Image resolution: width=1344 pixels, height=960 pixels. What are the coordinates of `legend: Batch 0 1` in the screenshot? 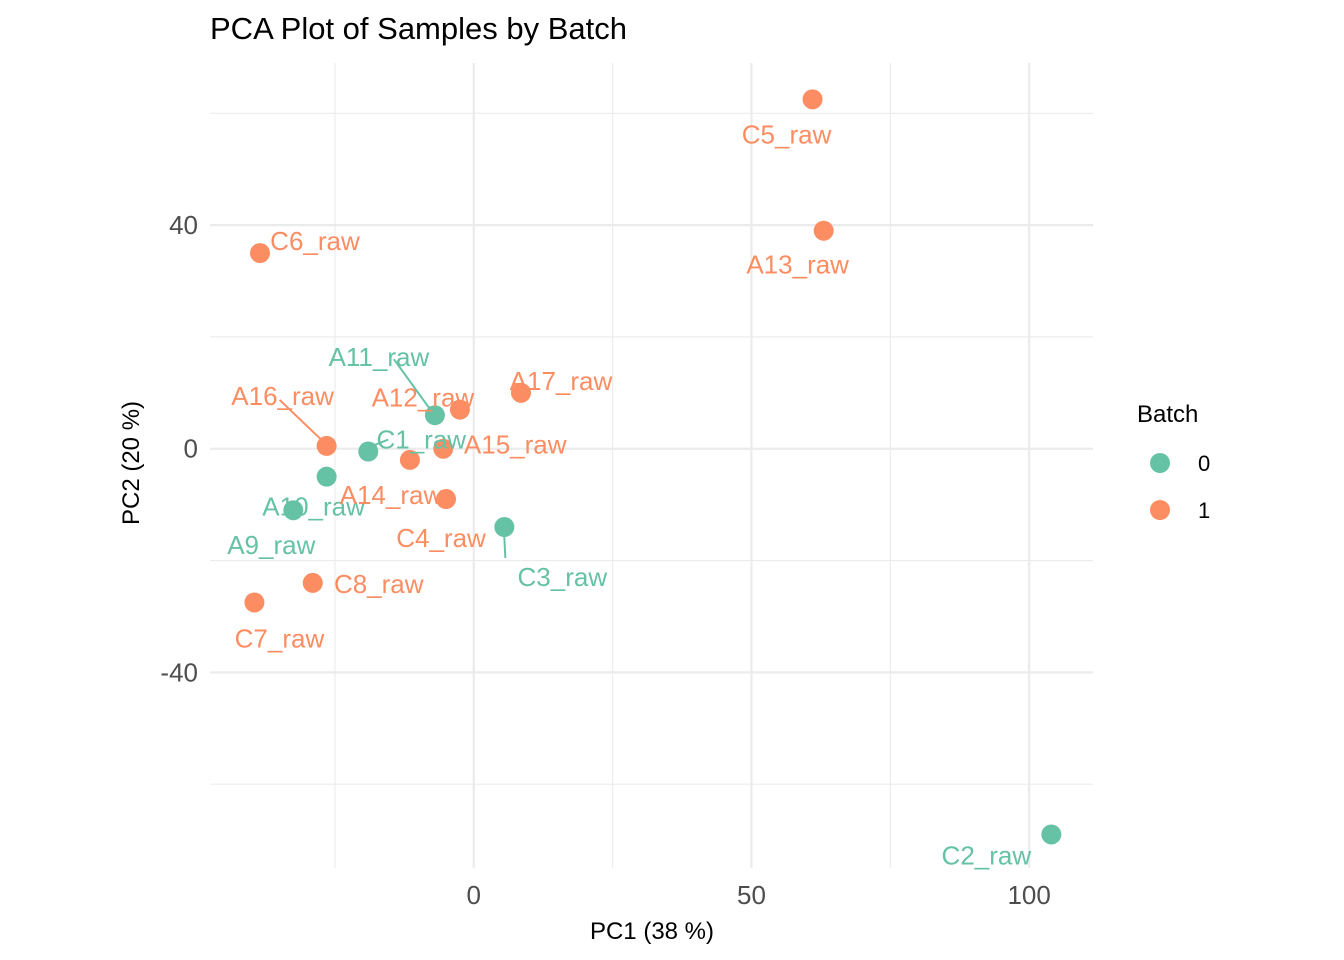 It's located at (1173, 462).